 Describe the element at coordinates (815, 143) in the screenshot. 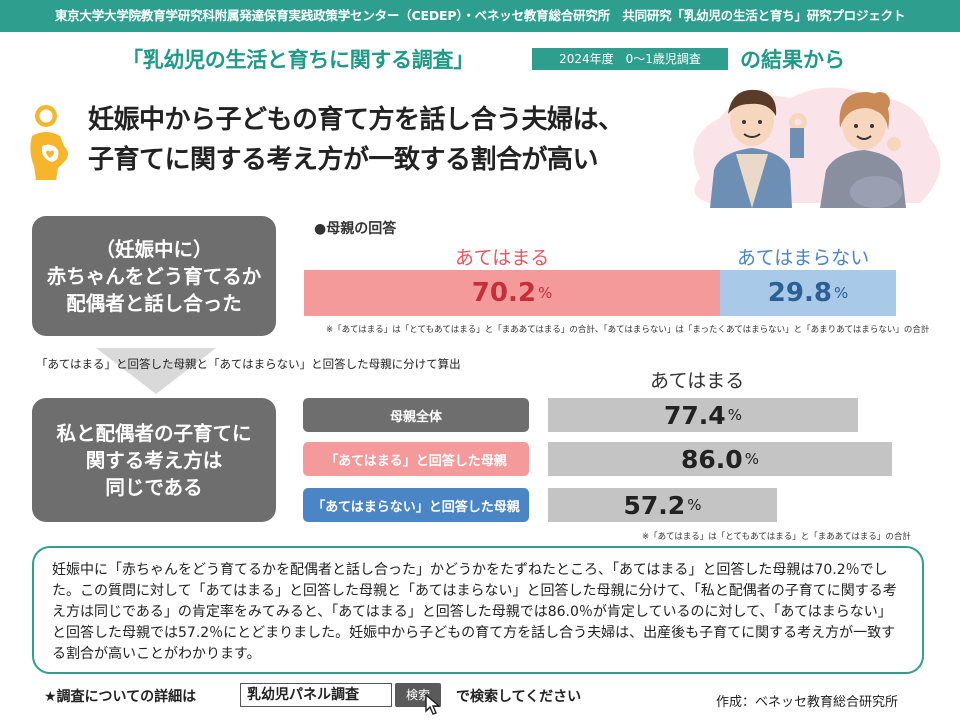

I see `couple-illustration` at that location.